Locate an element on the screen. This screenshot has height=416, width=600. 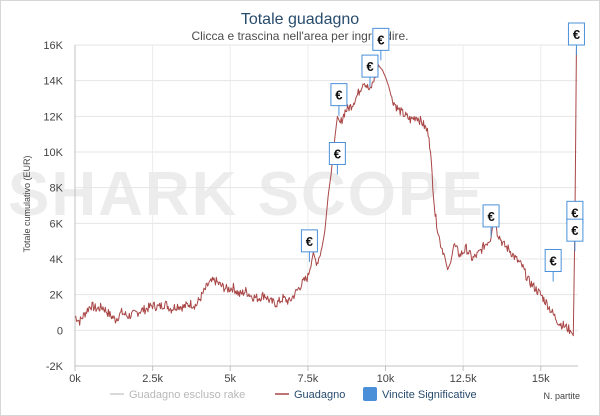
y-tick-label: 8K is located at coordinates (57, 189).